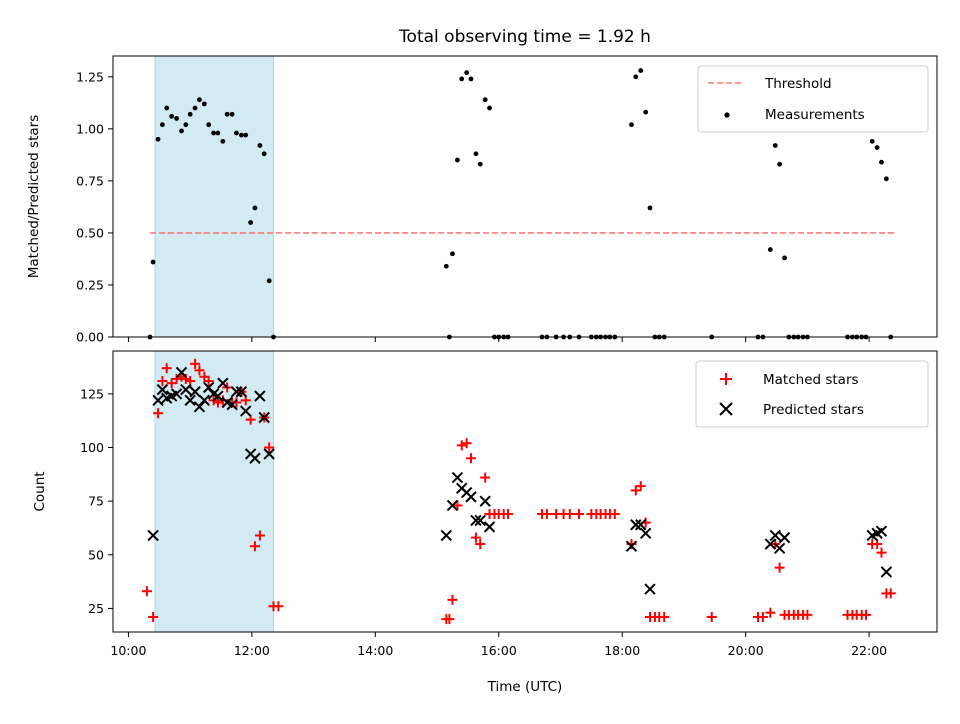 This screenshot has height=724, width=960. Describe the element at coordinates (811, 380) in the screenshot. I see `legend-matched-label: Matched stars` at that location.